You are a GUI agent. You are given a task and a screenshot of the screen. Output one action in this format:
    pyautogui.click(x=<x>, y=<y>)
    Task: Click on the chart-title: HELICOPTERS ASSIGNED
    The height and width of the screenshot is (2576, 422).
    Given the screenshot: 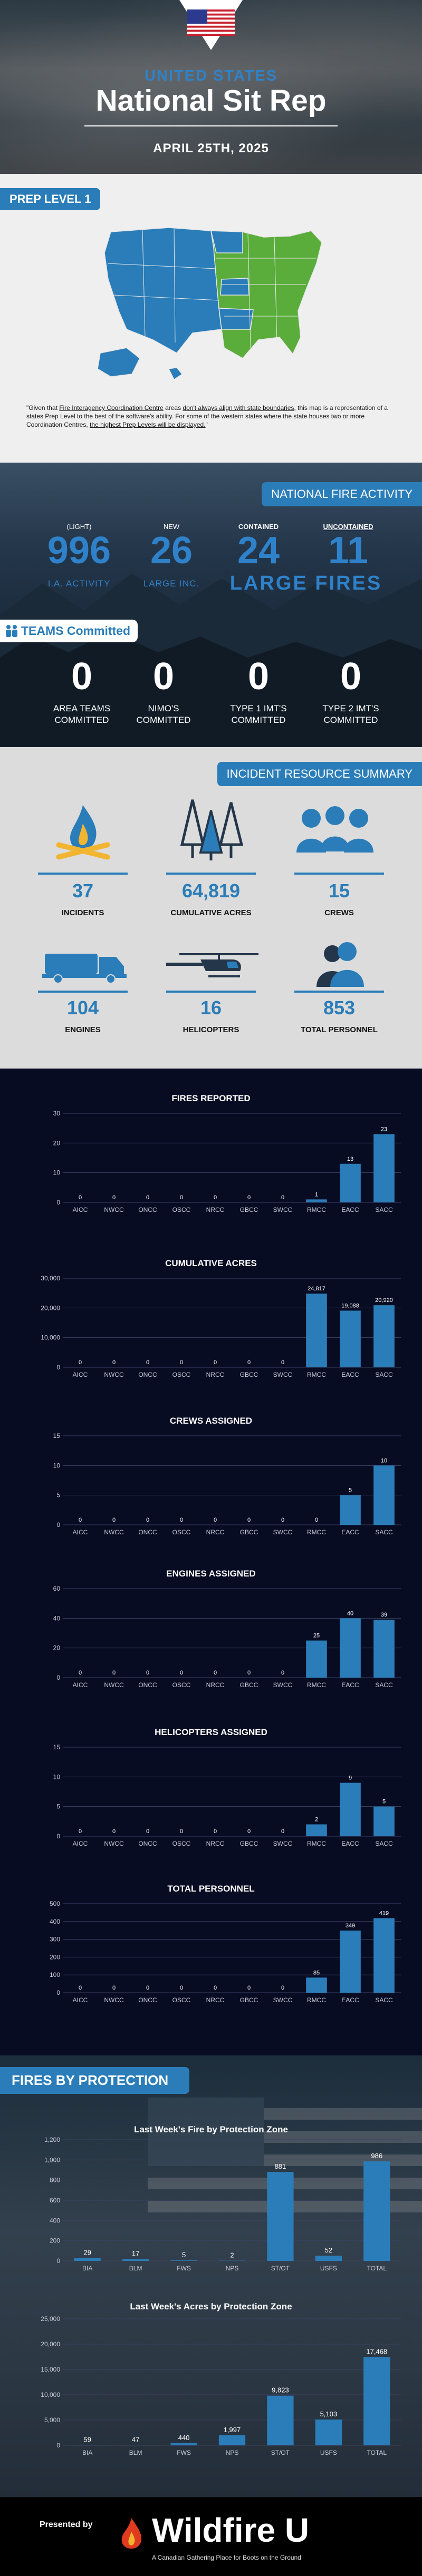 What is the action you would take?
    pyautogui.click(x=211, y=1732)
    